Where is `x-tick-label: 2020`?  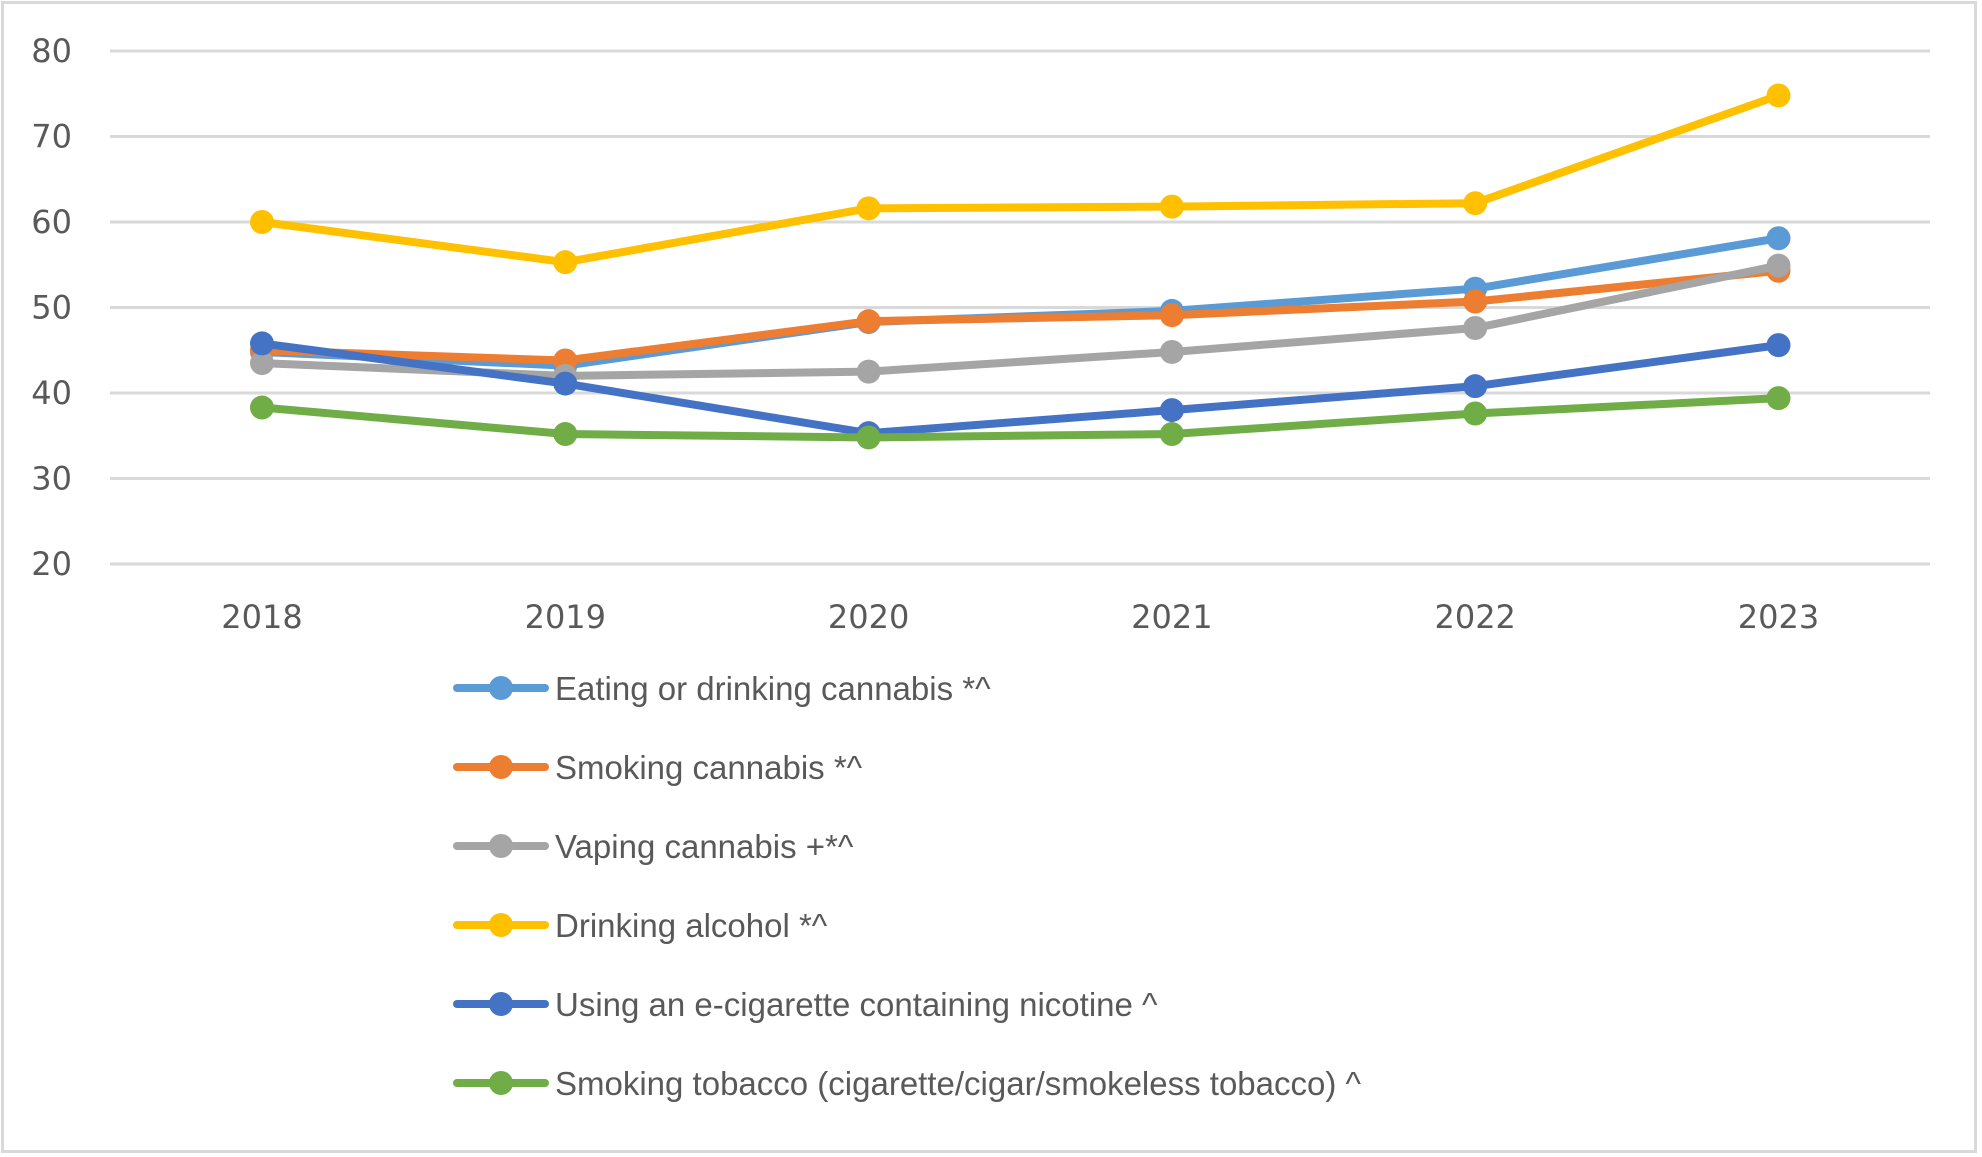
x-tick-label: 2020 is located at coordinates (868, 617).